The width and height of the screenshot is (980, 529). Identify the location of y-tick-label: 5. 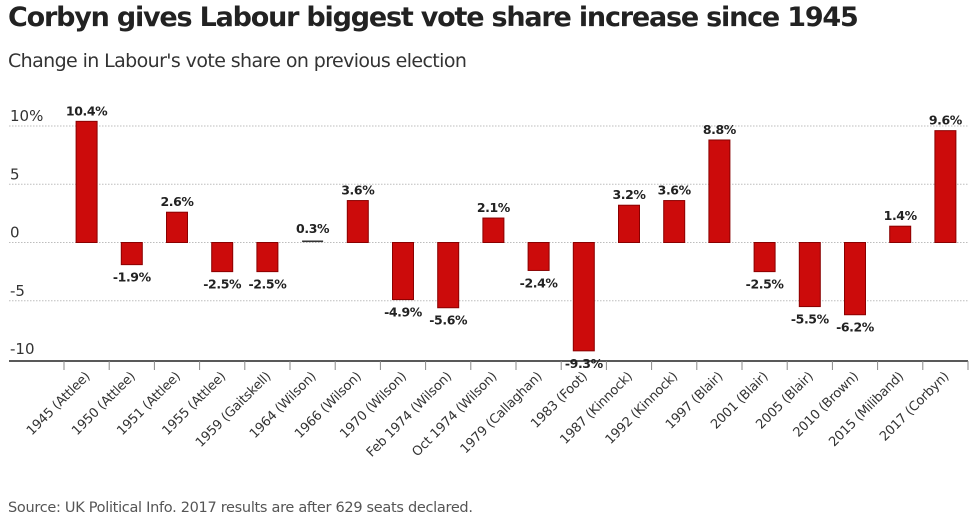
(15, 174).